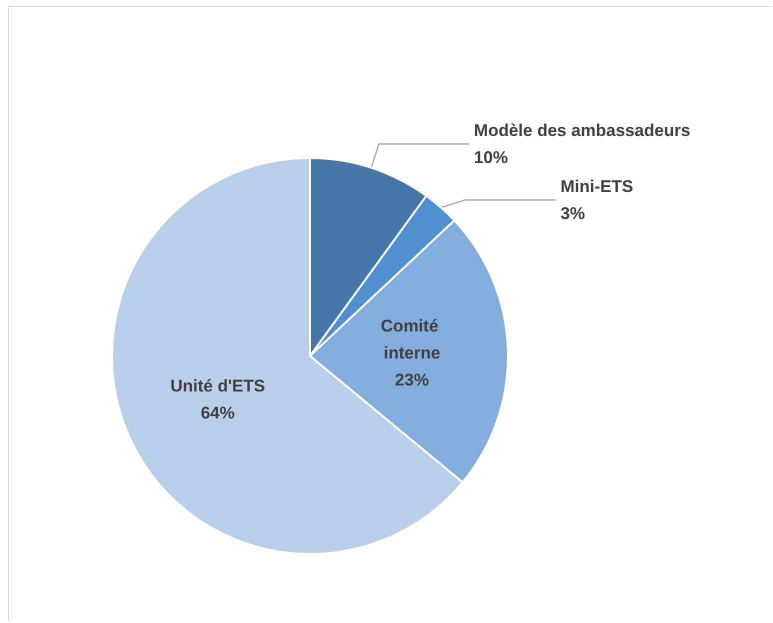  I want to click on slice-label: Modèle des ambassadeurs, so click(582, 130).